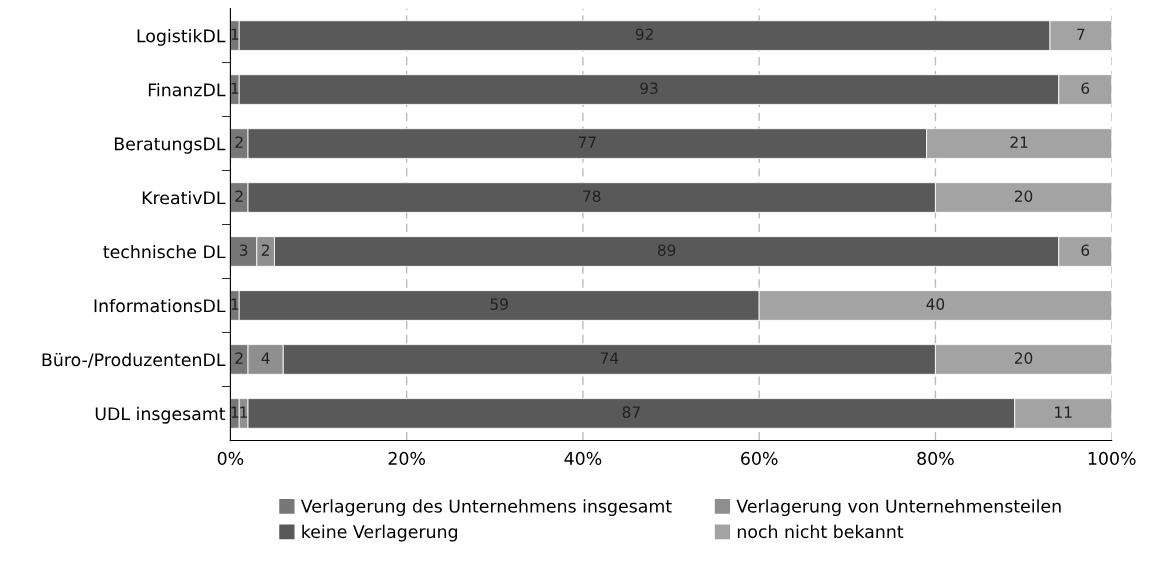 The width and height of the screenshot is (1152, 572). What do you see at coordinates (898, 508) in the screenshot?
I see `legend-label: Verlagerung von Unternehmensteilen` at bounding box center [898, 508].